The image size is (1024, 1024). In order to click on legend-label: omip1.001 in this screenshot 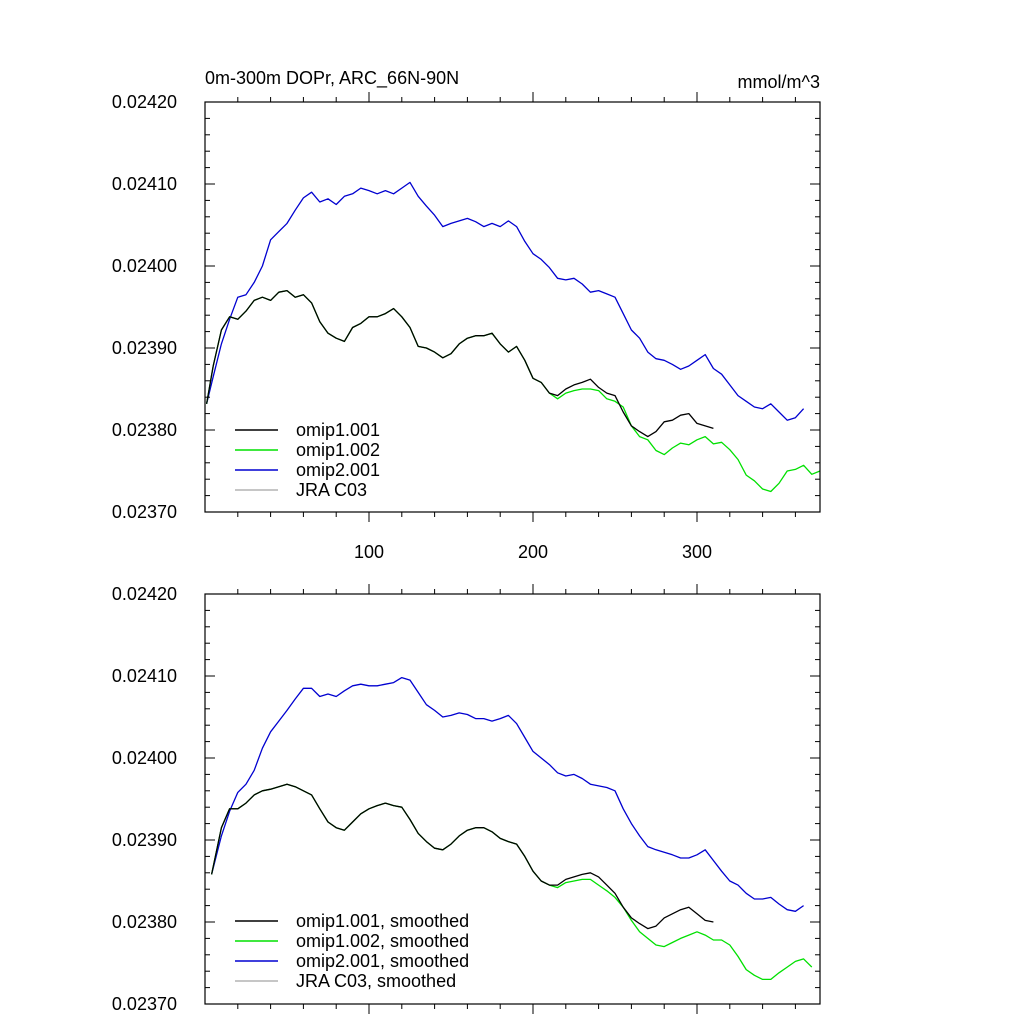, I will do `click(338, 430)`.